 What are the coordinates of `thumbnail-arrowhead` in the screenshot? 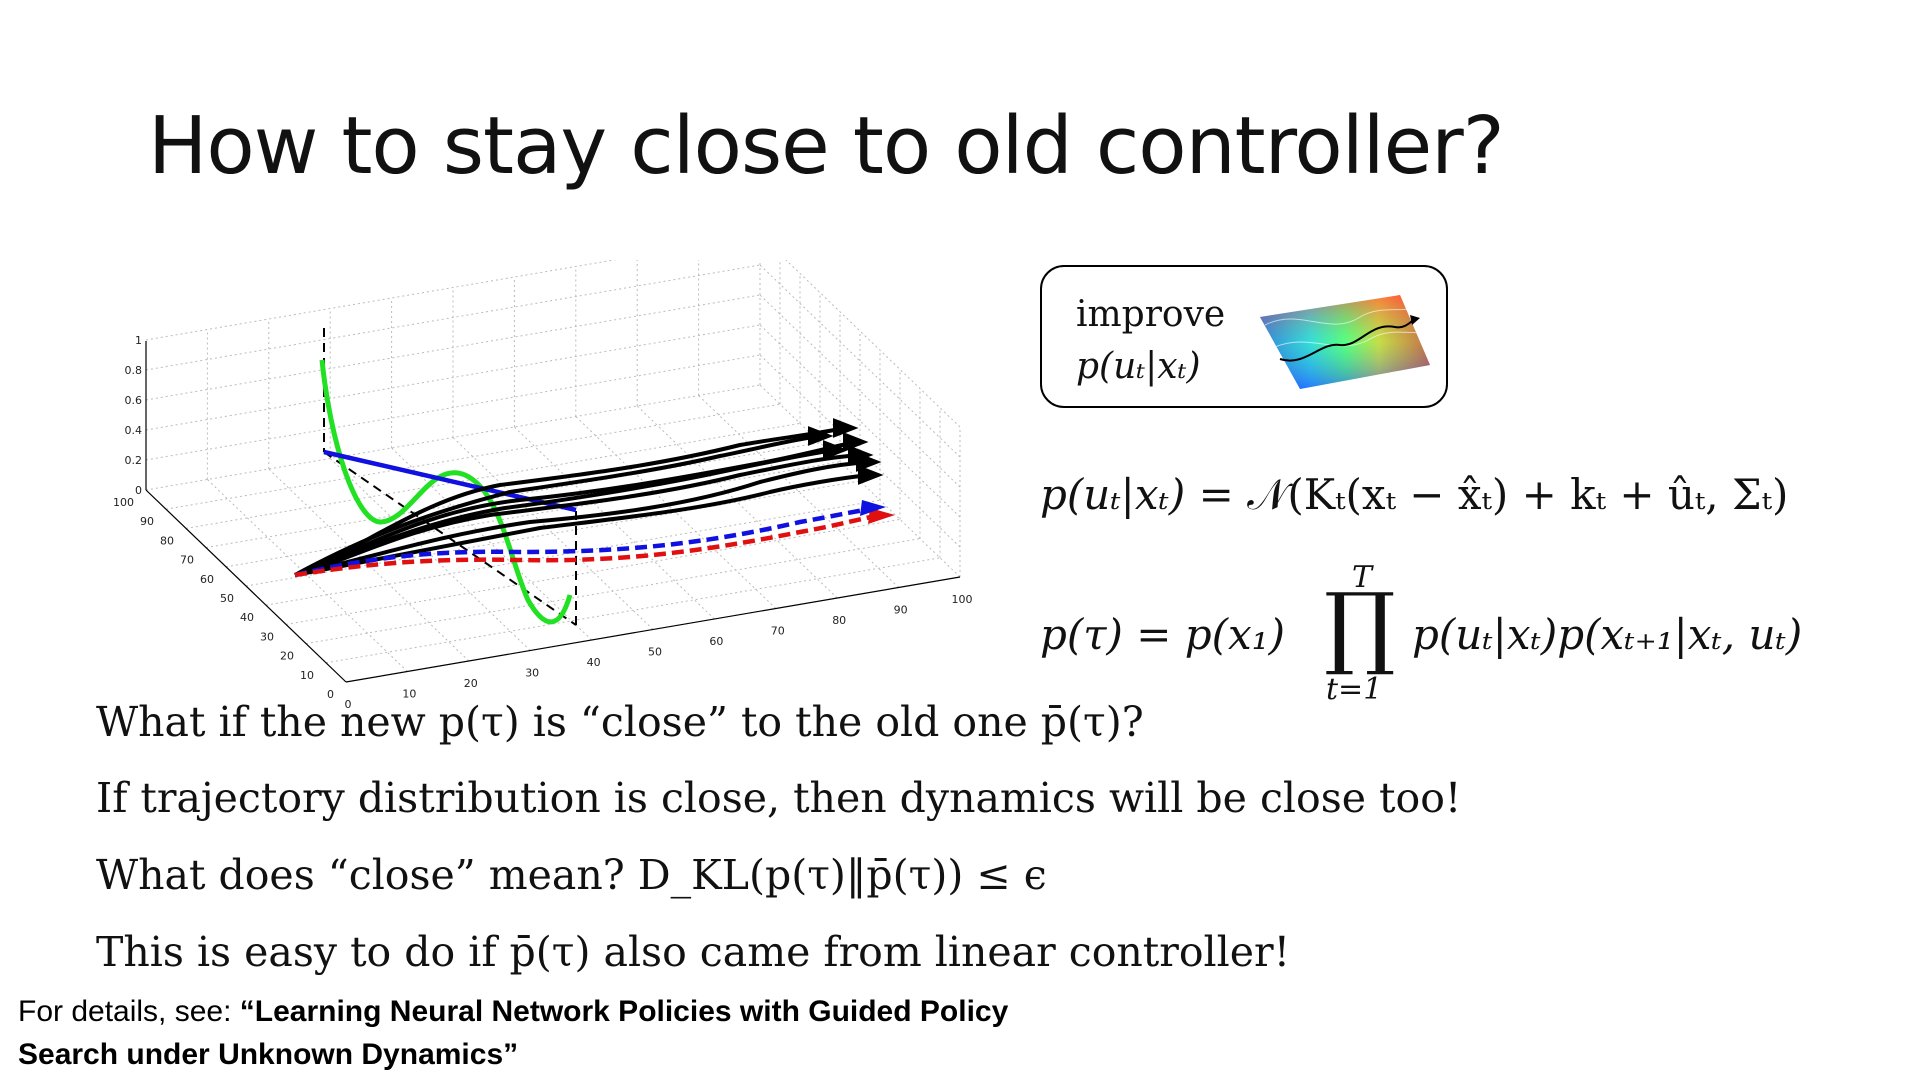 It's located at (1415, 320).